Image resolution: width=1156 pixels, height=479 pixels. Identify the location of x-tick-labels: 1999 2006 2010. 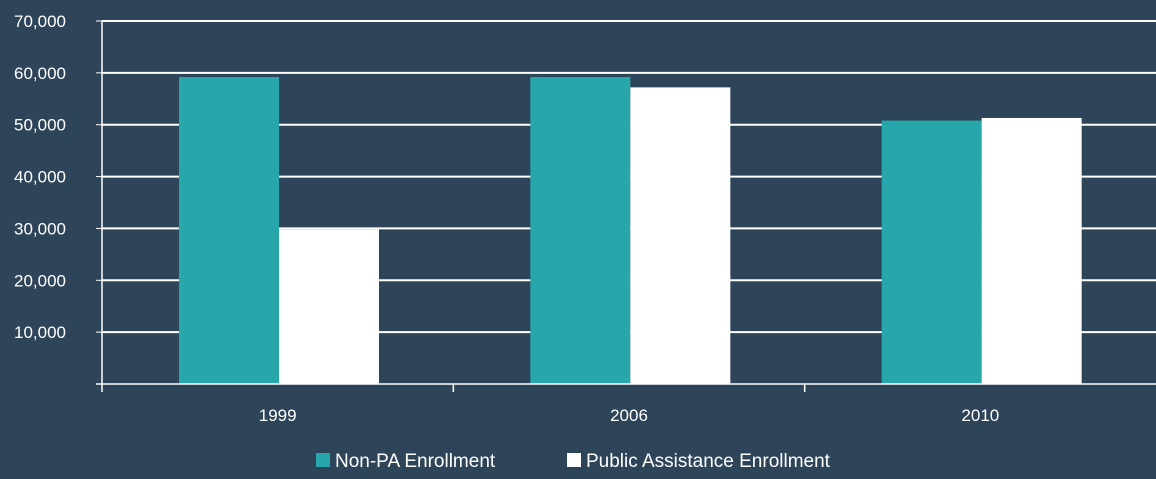
(629, 415).